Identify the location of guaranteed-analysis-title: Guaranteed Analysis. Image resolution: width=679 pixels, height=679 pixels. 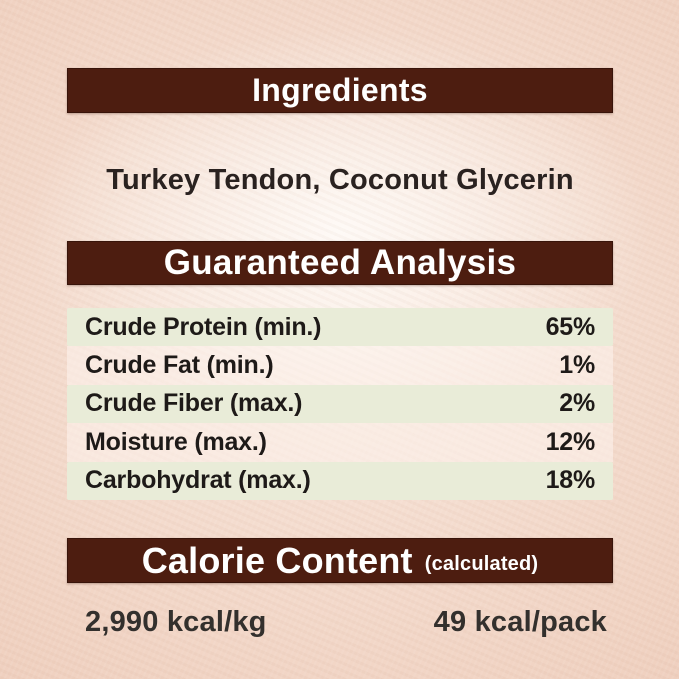
(340, 262).